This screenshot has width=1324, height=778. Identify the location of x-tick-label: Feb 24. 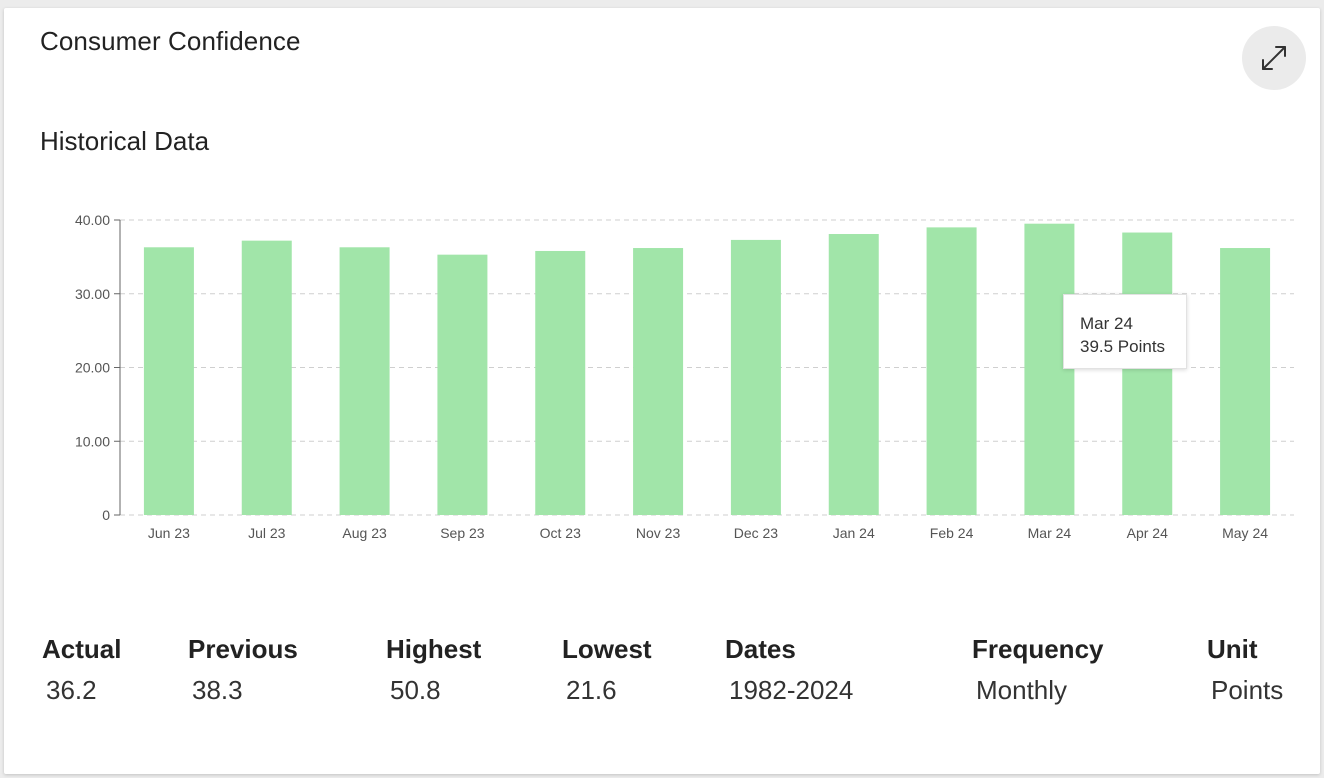
(952, 533).